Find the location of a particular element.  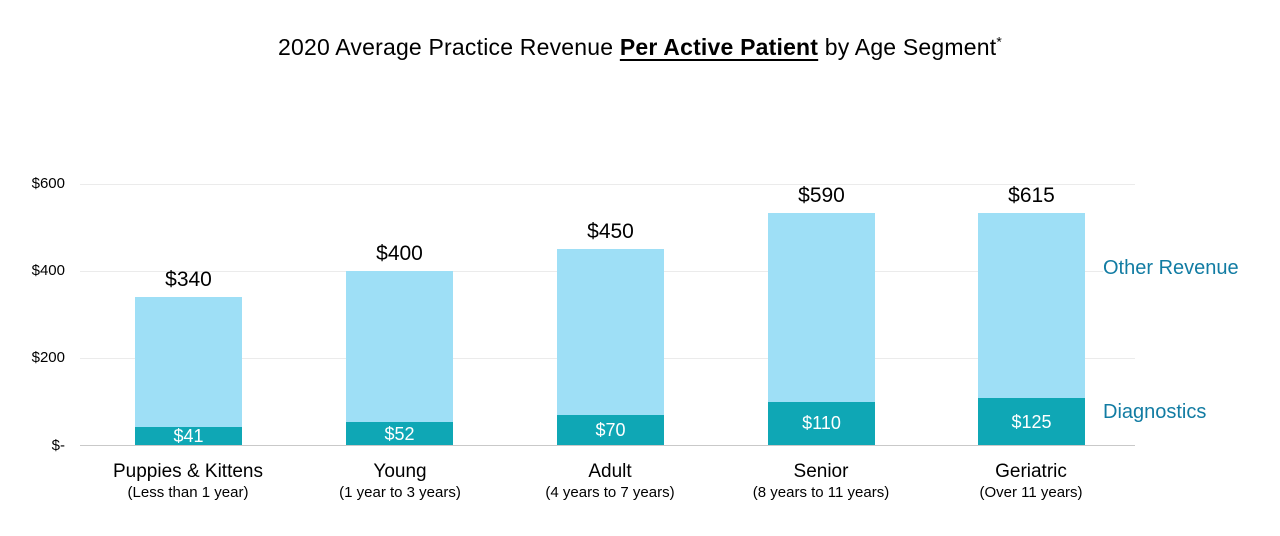

bar-group-senior: $590 $110 is located at coordinates (821, 314).